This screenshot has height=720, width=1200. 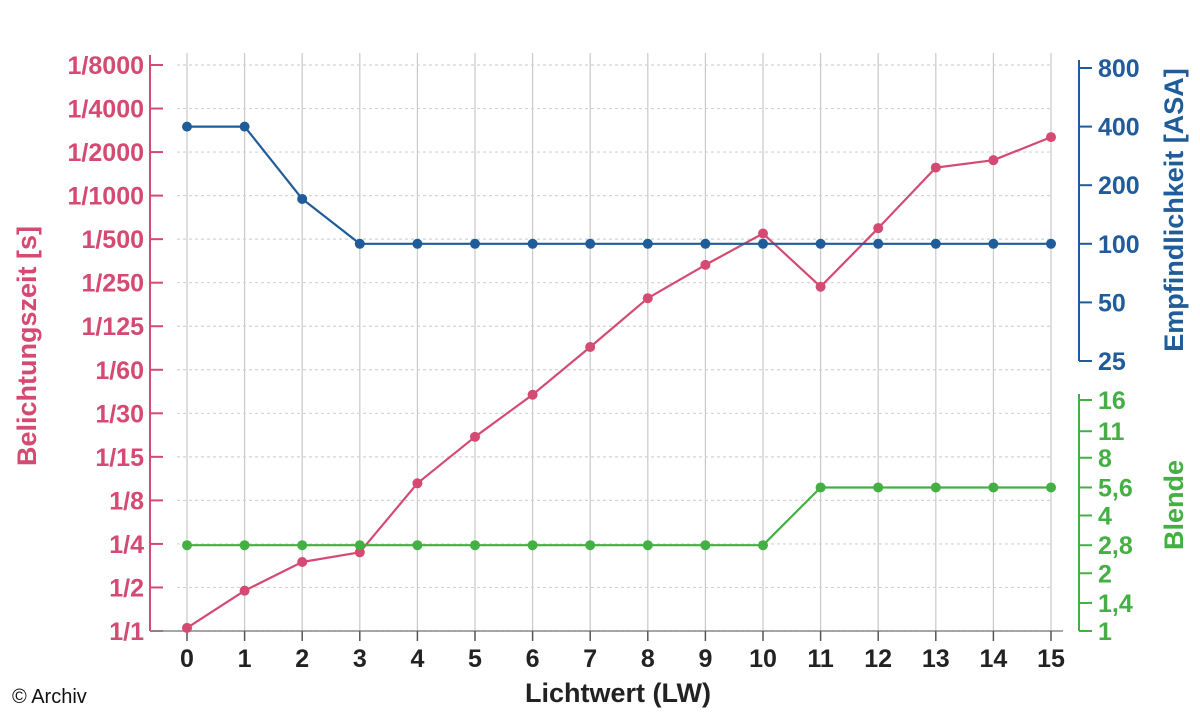 I want to click on right-top-tick-label: 25, so click(x=1112, y=362).